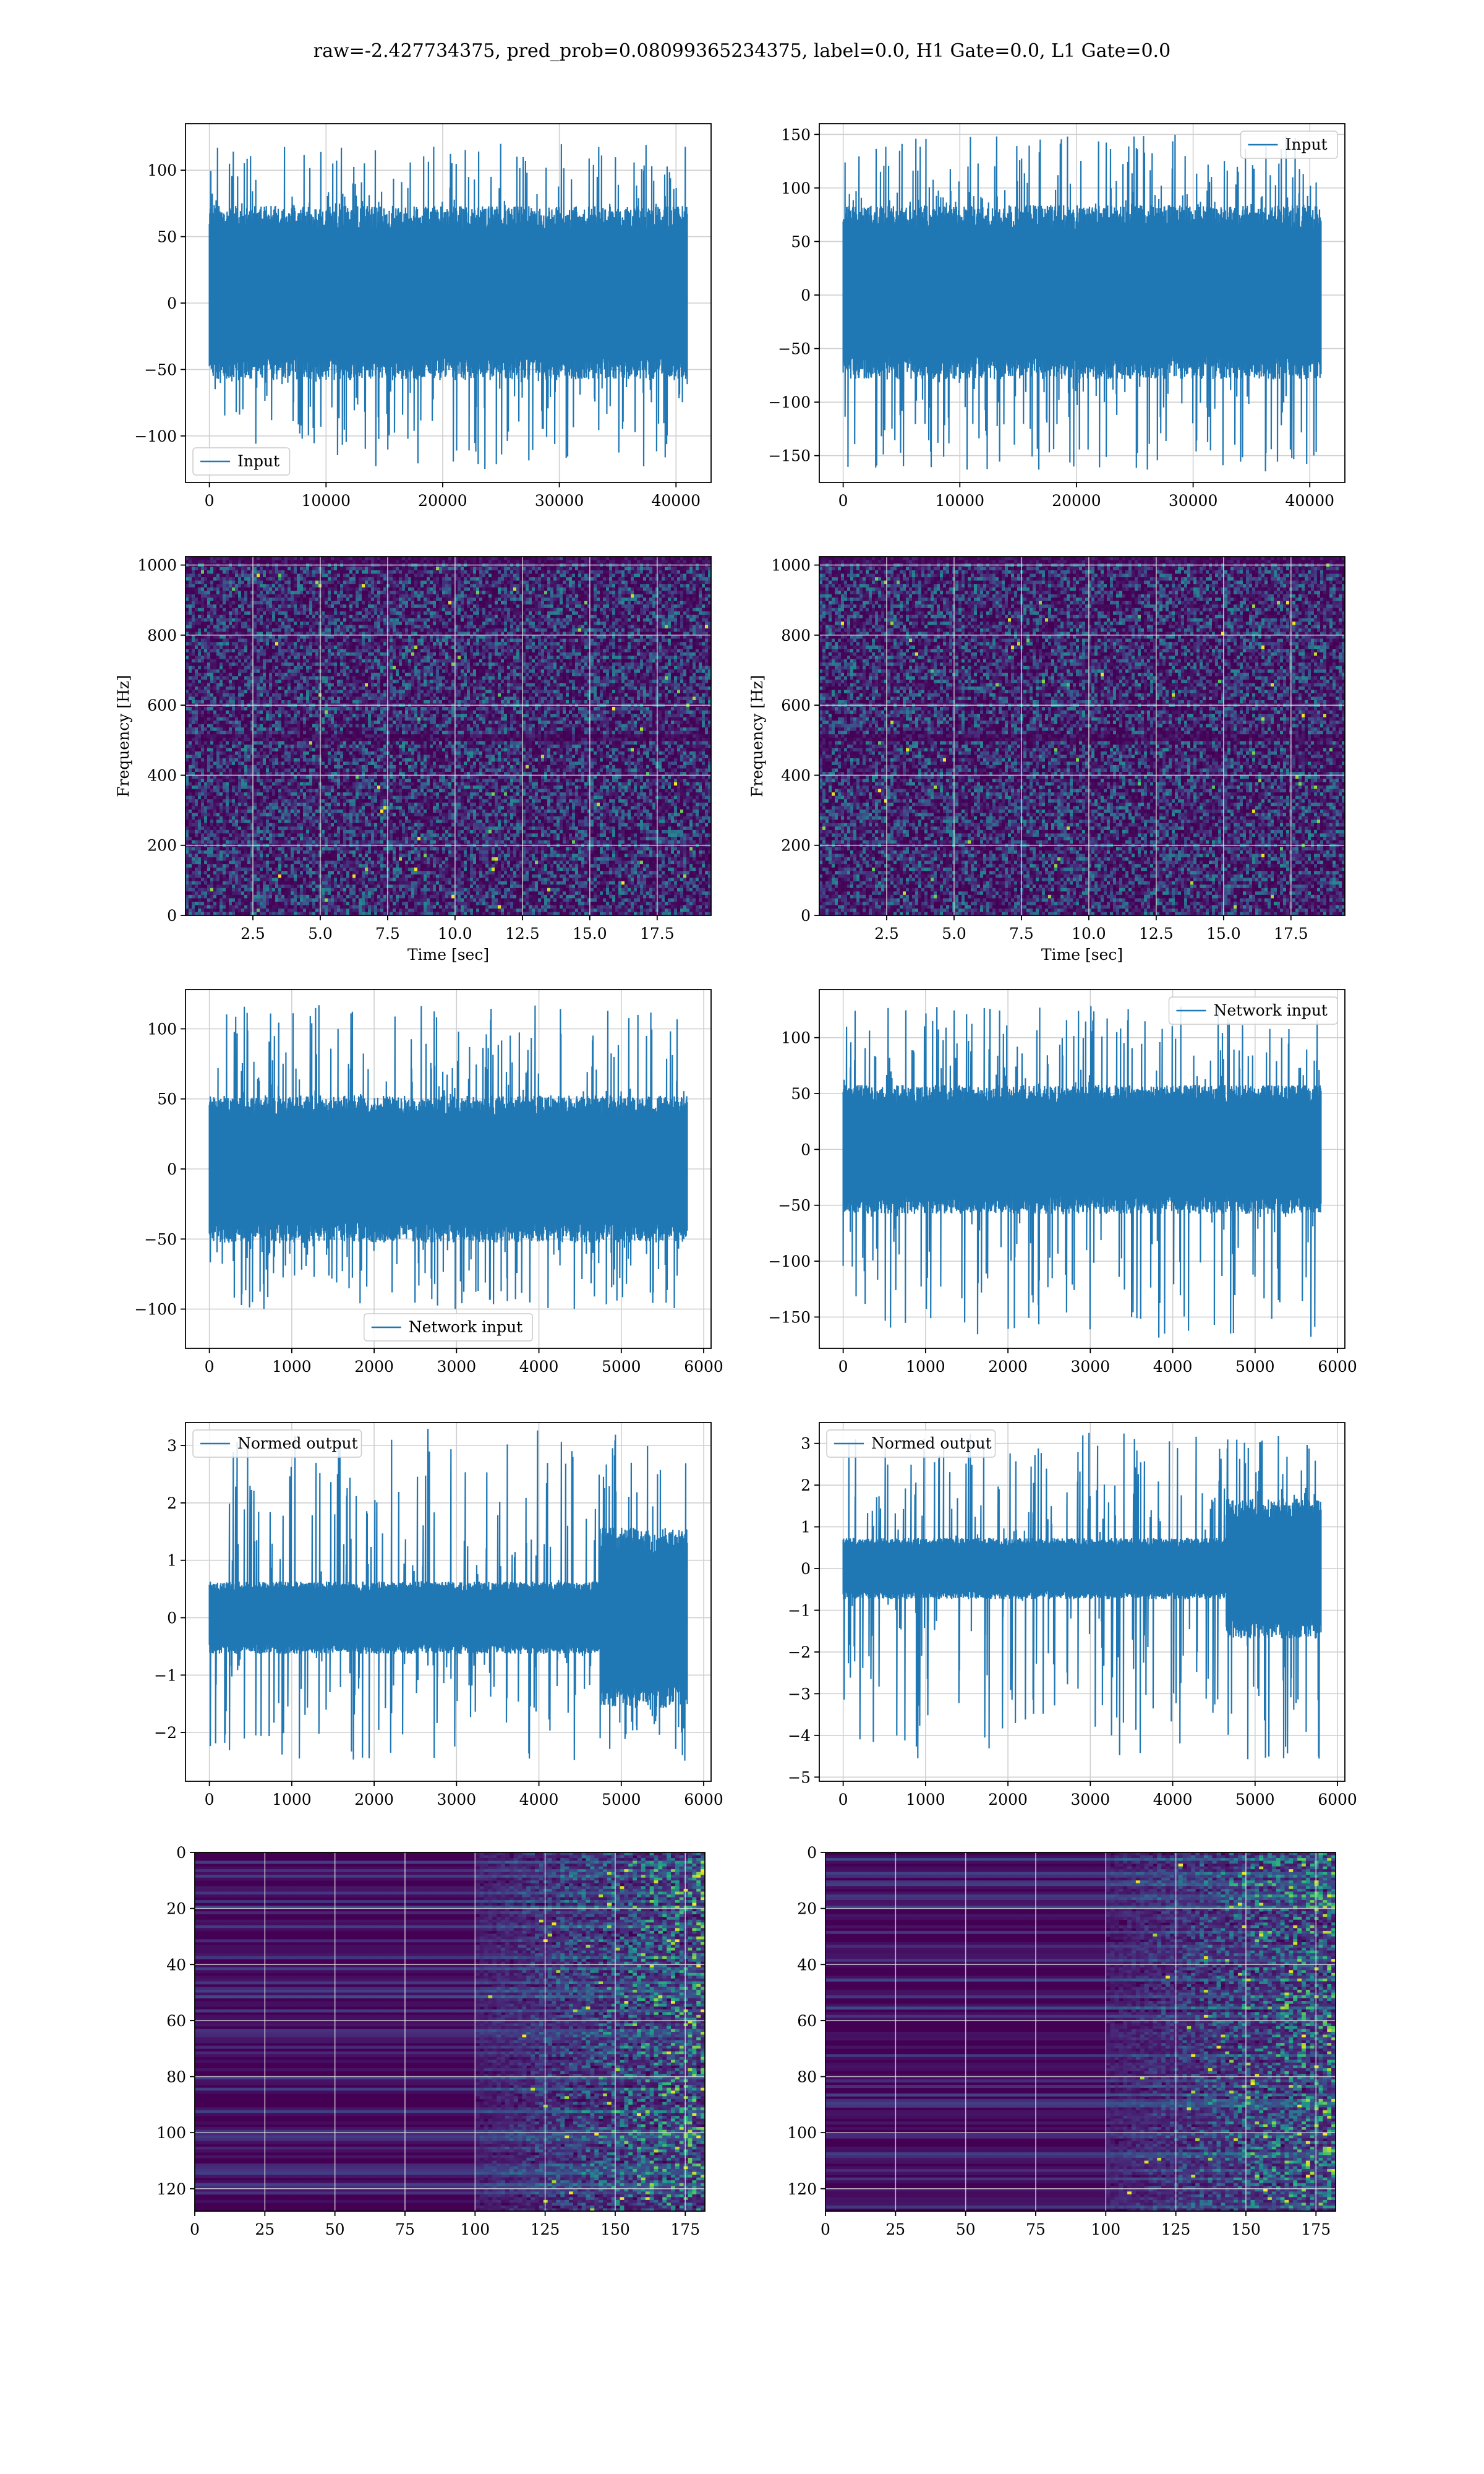 This screenshot has width=1484, height=2474. I want to click on h1-normed-output-x-tick-label: 3000, so click(457, 1799).